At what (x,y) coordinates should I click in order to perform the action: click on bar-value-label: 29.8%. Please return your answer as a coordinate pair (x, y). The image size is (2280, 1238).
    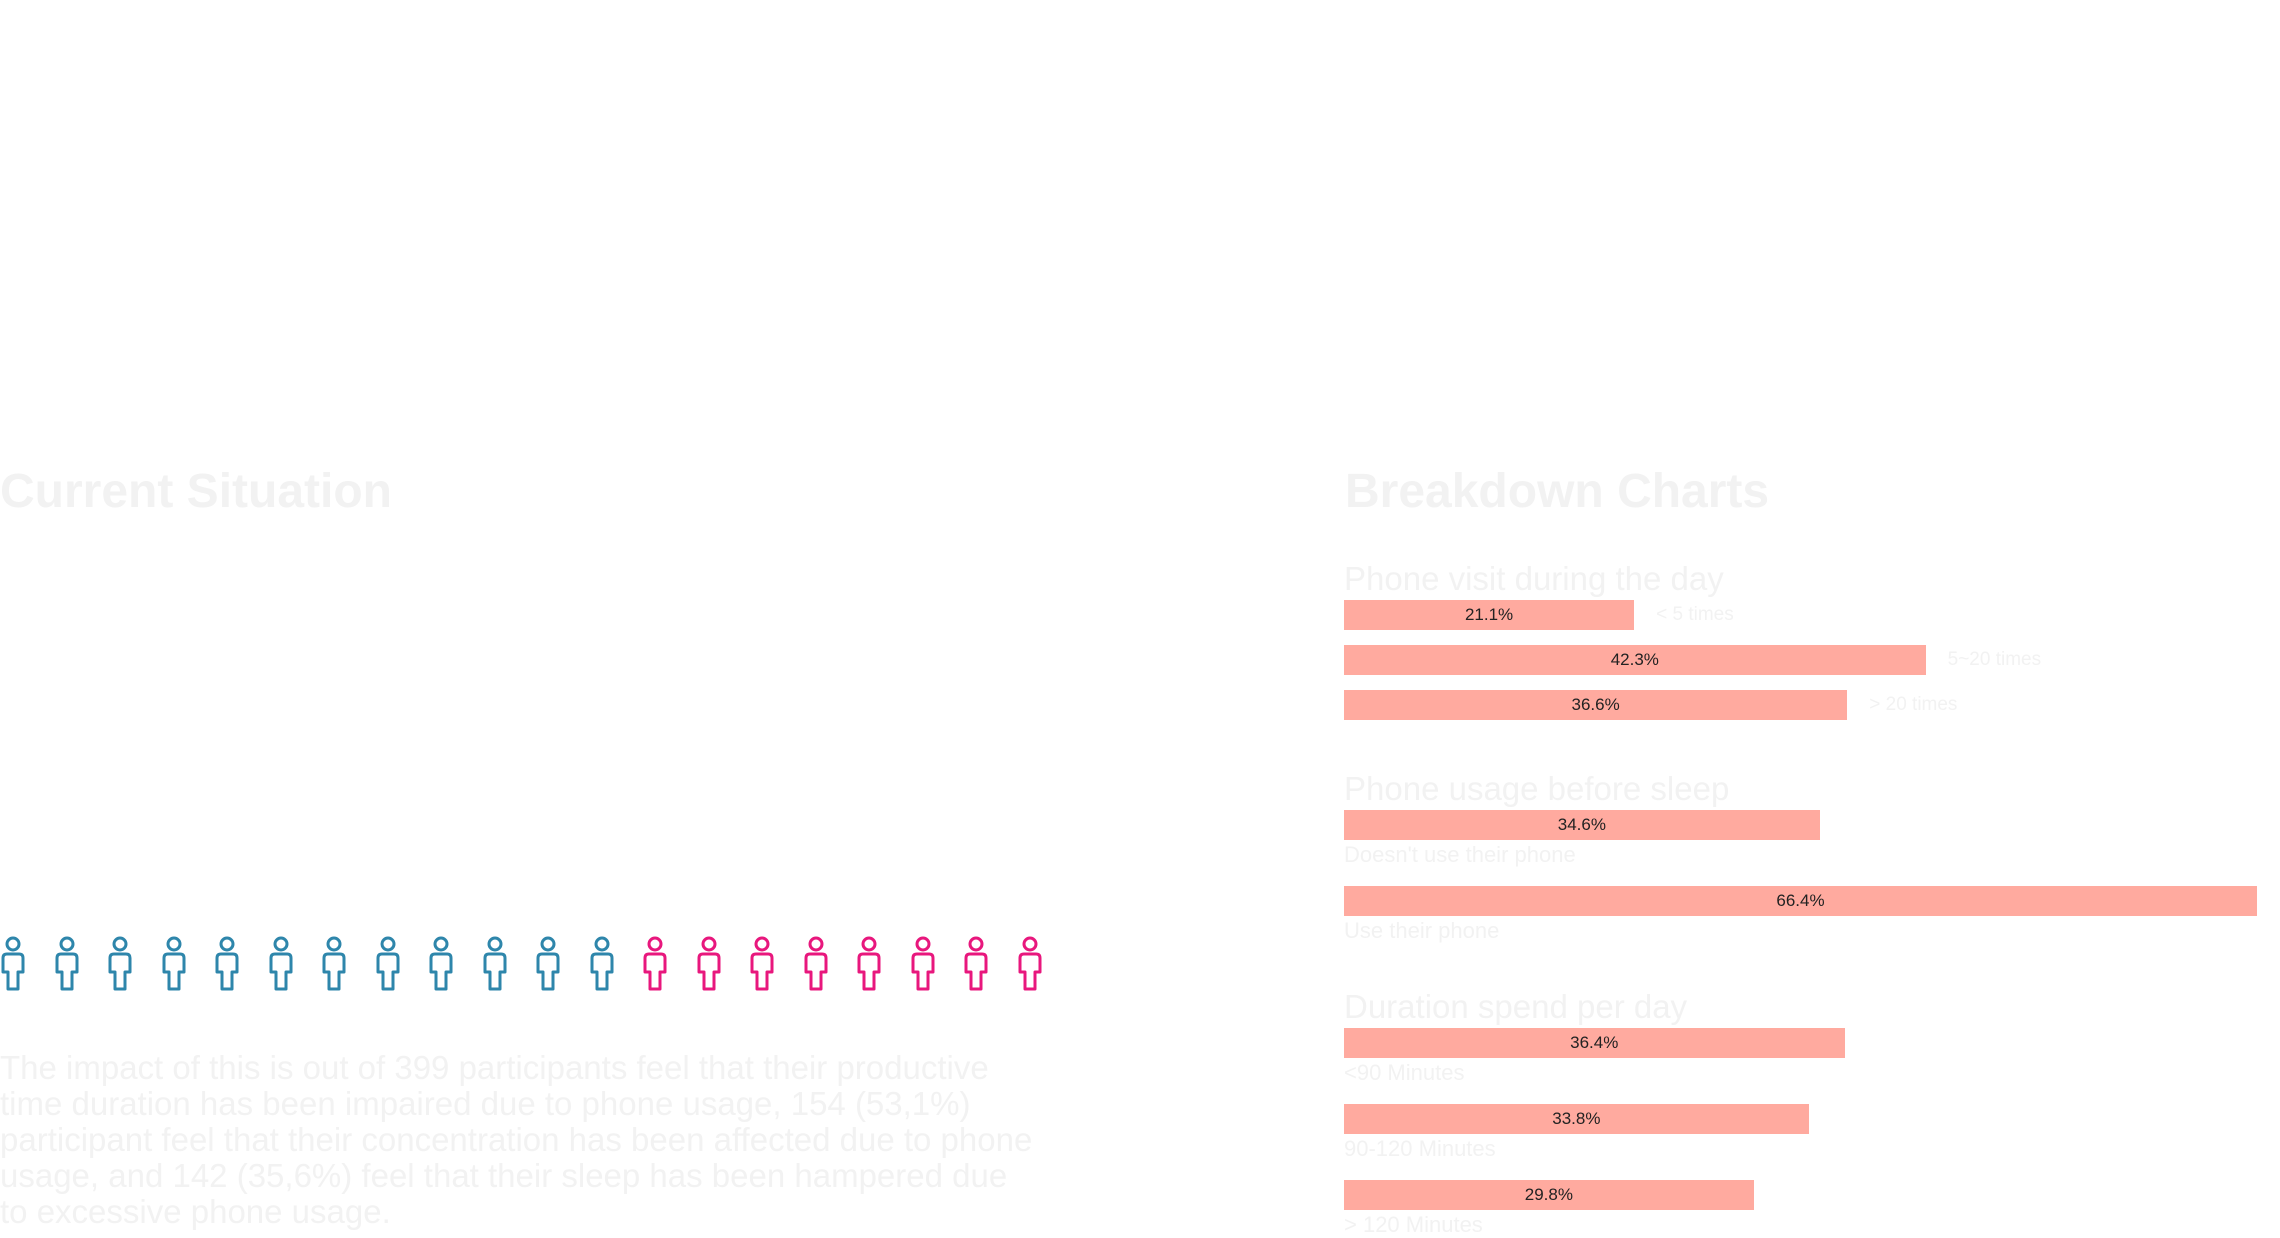
    Looking at the image, I should click on (1548, 1194).